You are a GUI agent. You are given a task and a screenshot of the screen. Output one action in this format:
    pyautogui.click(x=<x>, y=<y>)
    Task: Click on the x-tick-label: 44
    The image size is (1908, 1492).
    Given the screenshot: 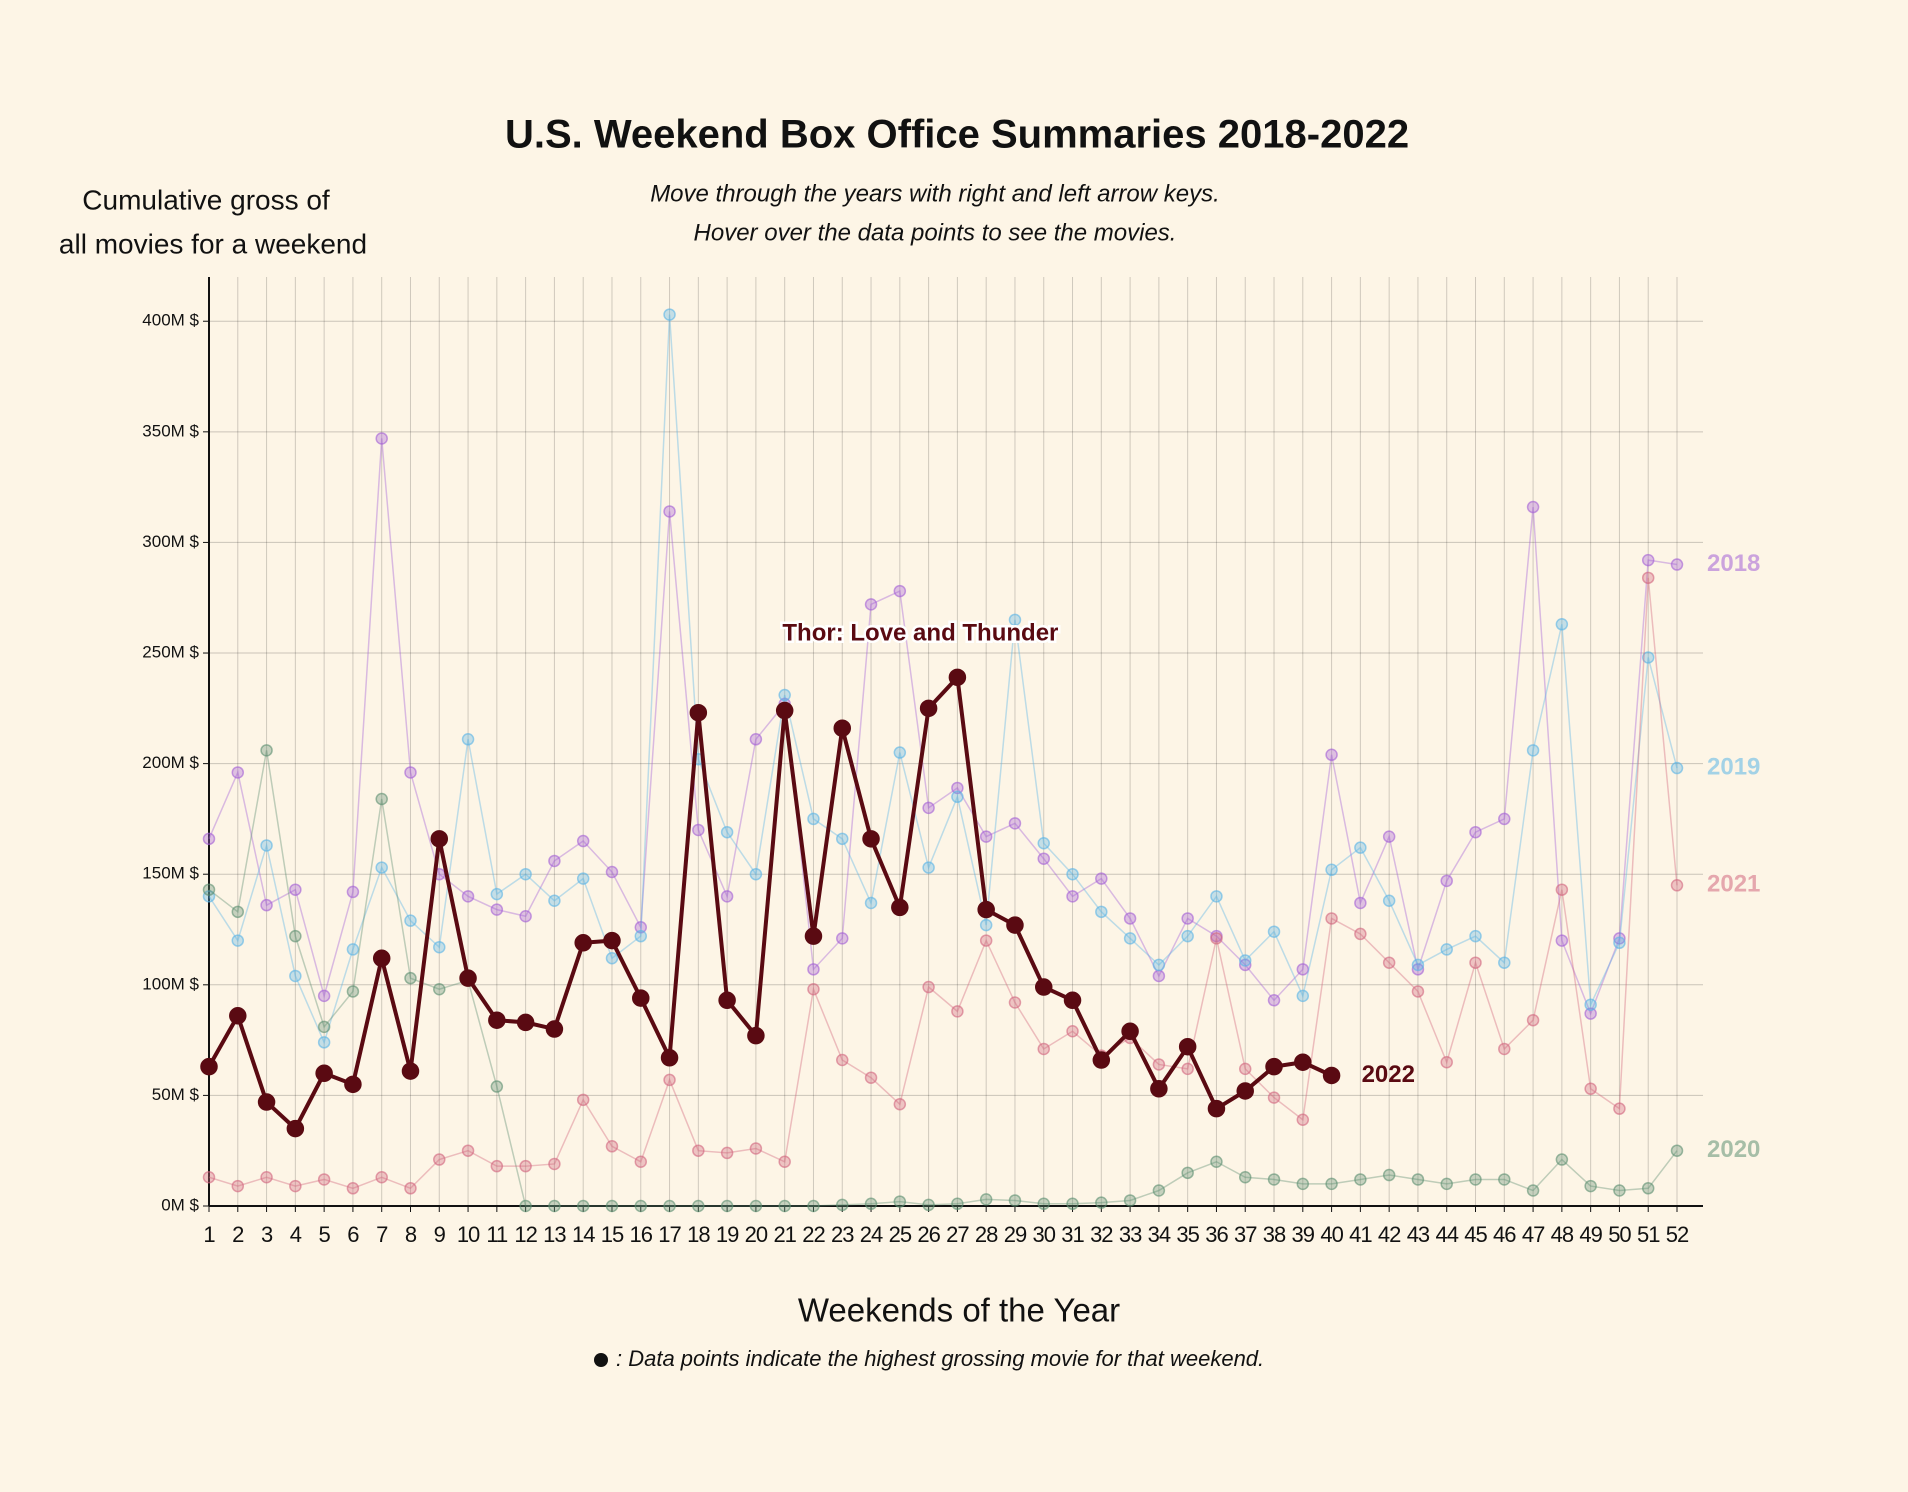 What is the action you would take?
    pyautogui.click(x=1446, y=1234)
    